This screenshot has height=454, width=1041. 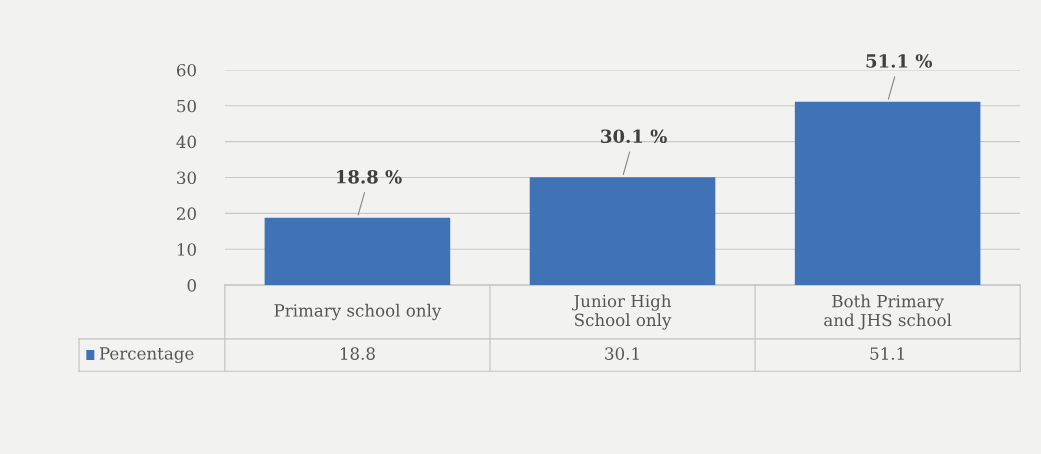 I want to click on data-label: 51.1, so click(x=887, y=353).